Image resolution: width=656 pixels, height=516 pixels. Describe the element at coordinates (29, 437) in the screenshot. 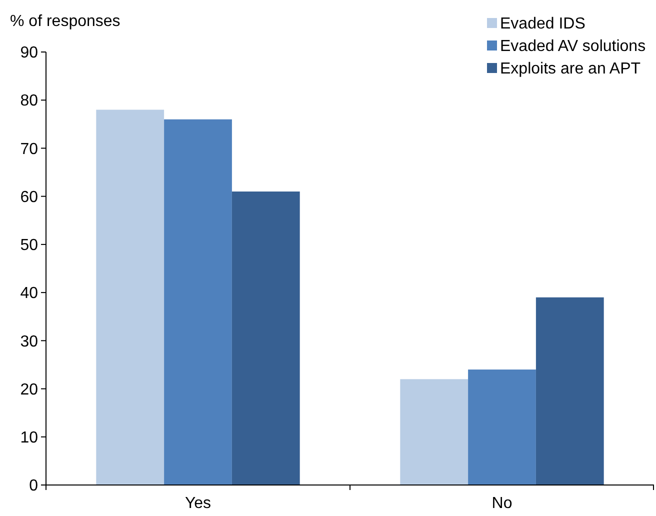

I see `y-tick-label: 10` at that location.